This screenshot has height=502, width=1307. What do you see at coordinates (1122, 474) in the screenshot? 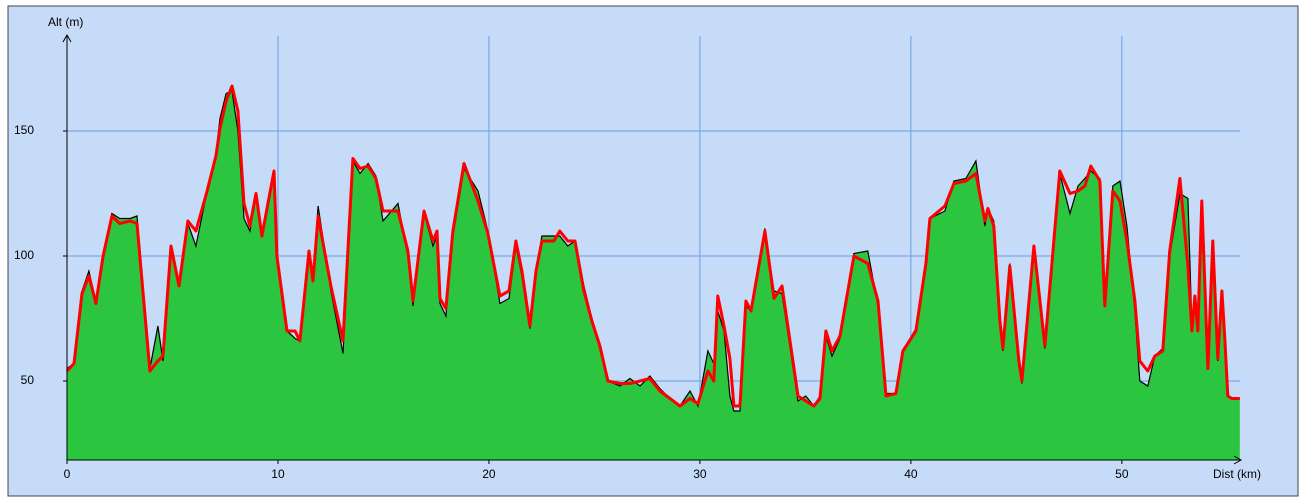
I see `x-tick-label: 50` at bounding box center [1122, 474].